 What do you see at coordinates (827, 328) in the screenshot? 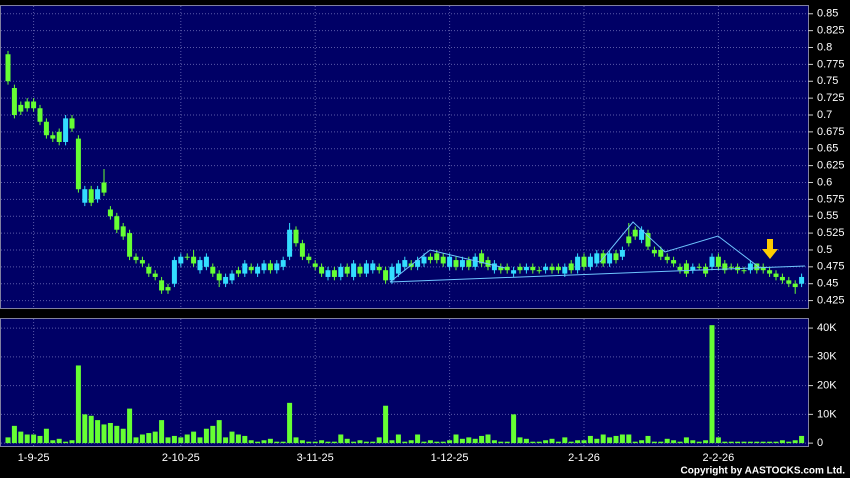
I see `y-tick-label: 40K` at bounding box center [827, 328].